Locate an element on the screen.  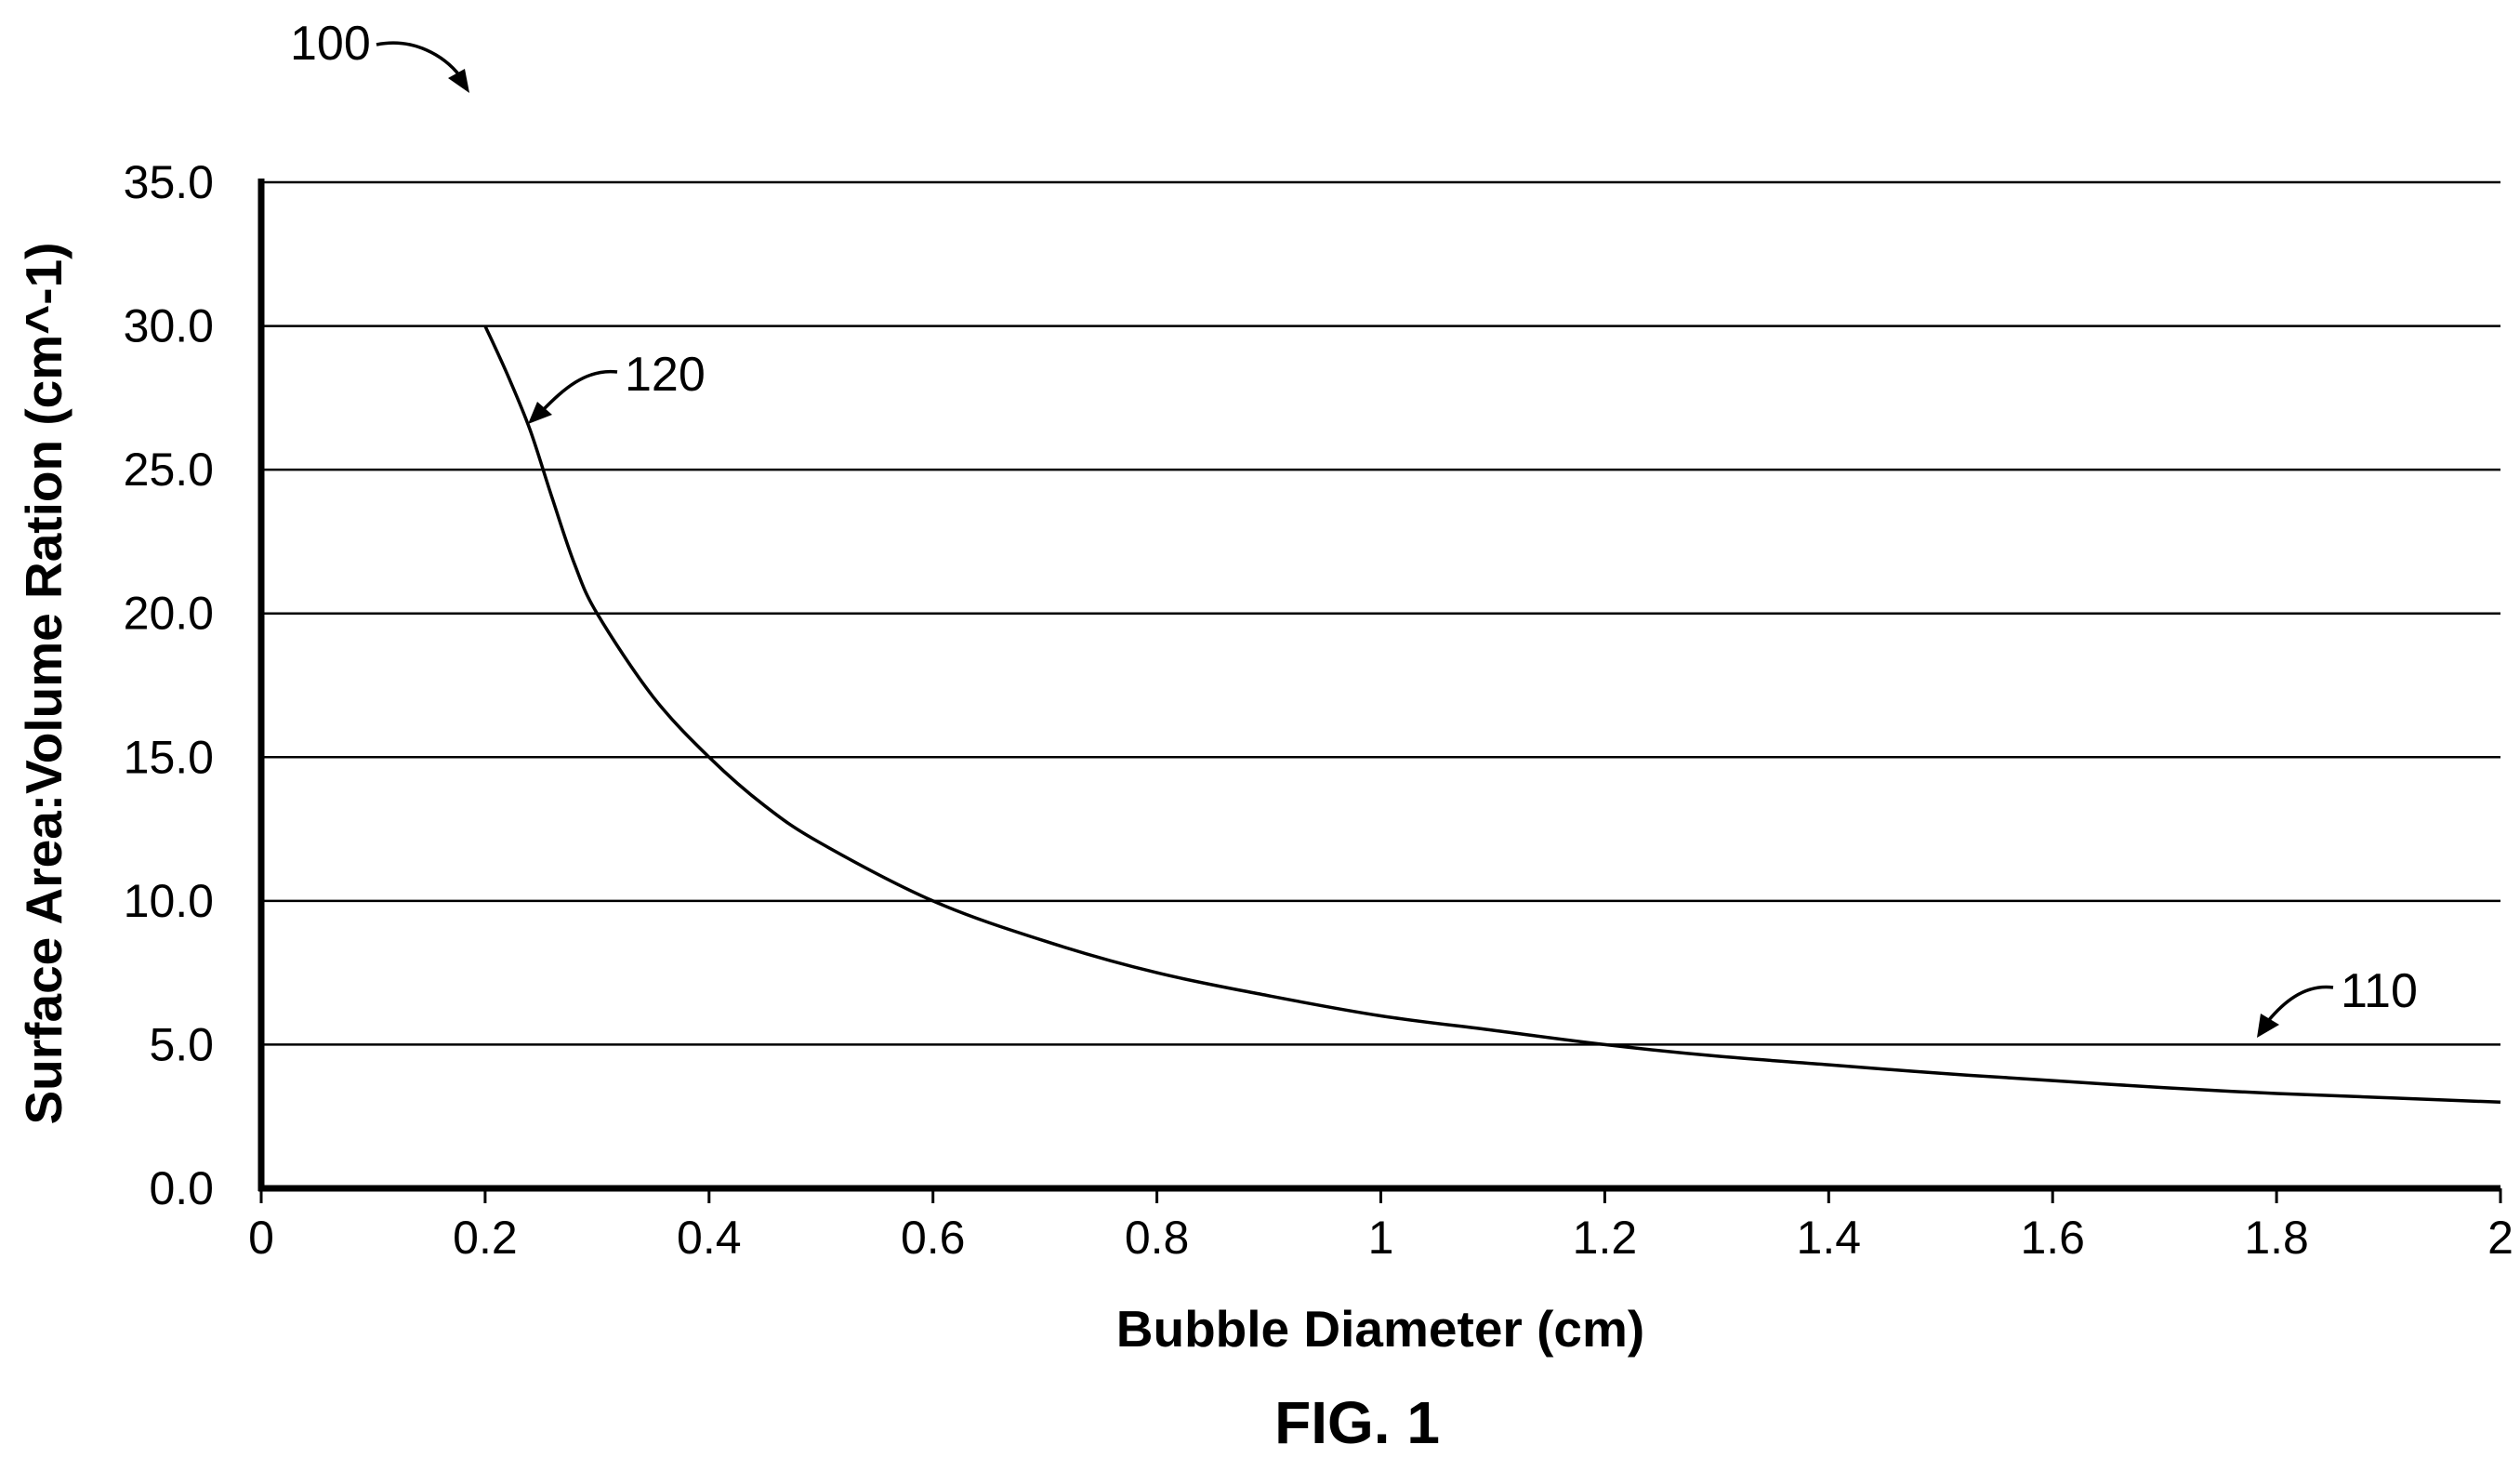
y-tick-label: 35.0 is located at coordinates (169, 182).